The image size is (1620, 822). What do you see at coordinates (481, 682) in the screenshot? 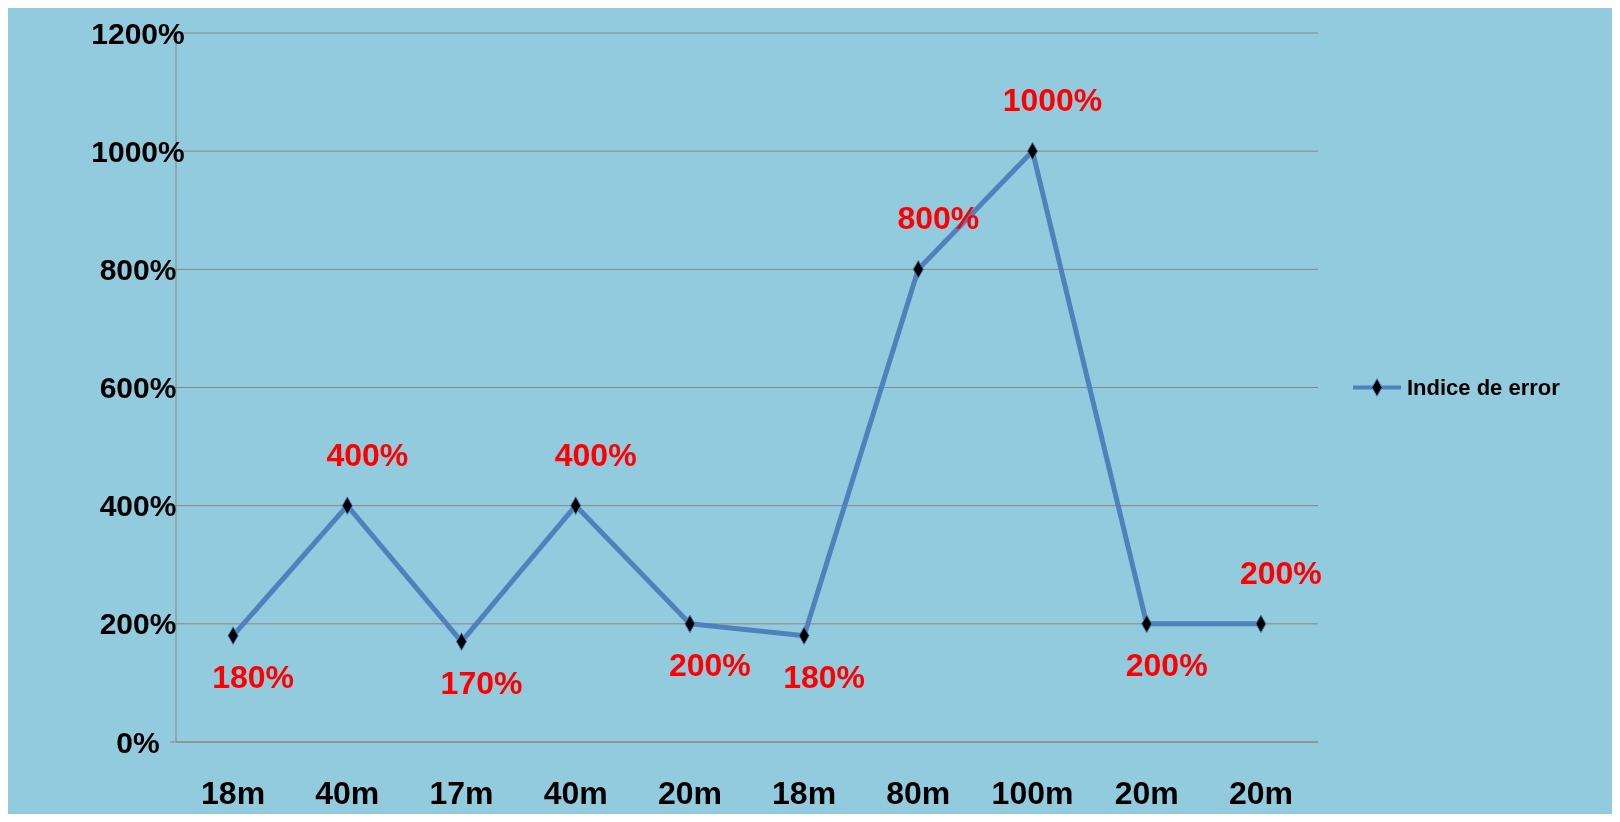
I see `data-label: 170%` at bounding box center [481, 682].